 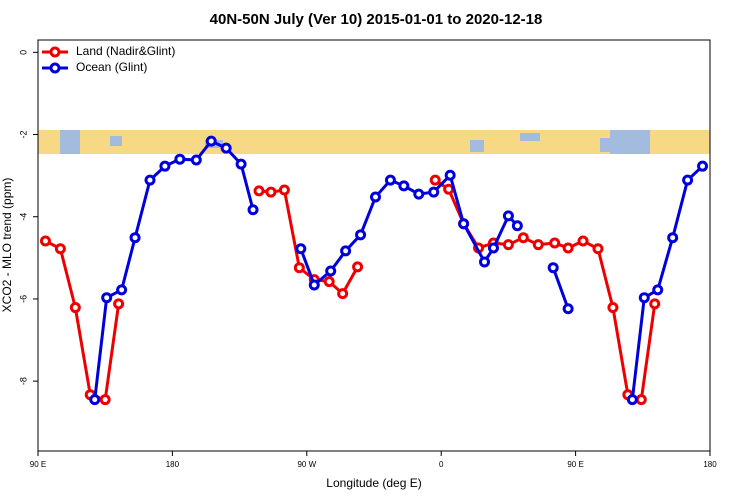 What do you see at coordinates (306, 464) in the screenshot?
I see `x-tick-label: 90 W` at bounding box center [306, 464].